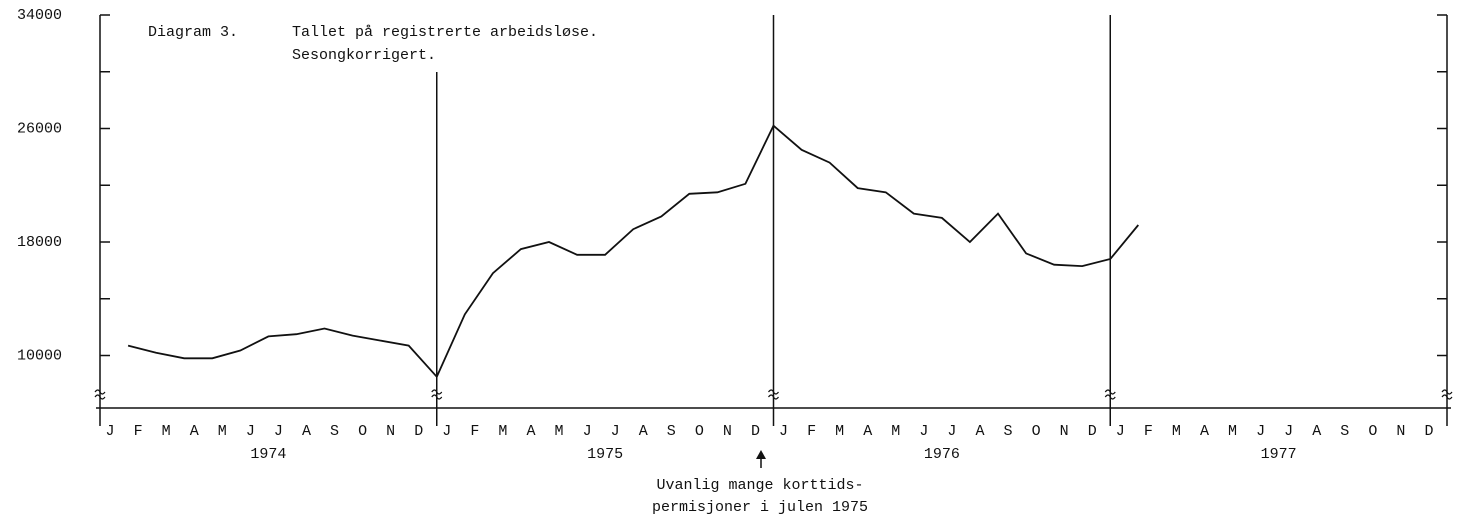 This screenshot has height=524, width=1461. Describe the element at coordinates (193, 32) in the screenshot. I see `chart-title: Diagram 3.` at that location.